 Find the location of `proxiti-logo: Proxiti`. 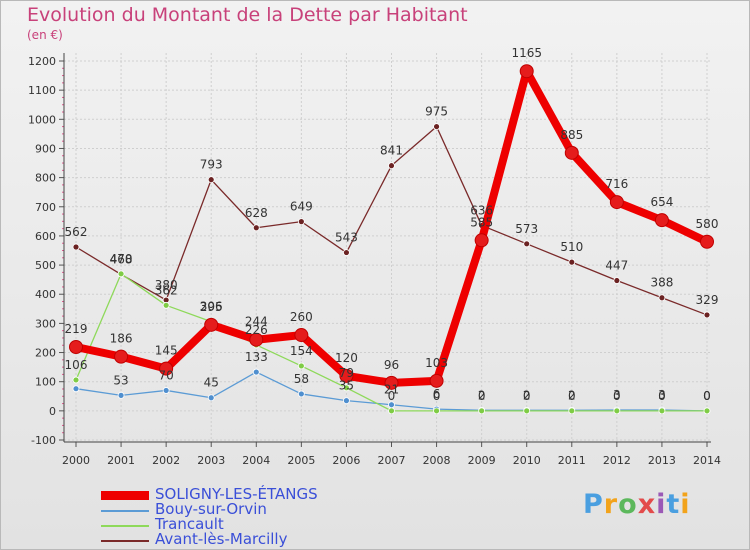

proxiti-logo: Proxiti is located at coordinates (637, 504).